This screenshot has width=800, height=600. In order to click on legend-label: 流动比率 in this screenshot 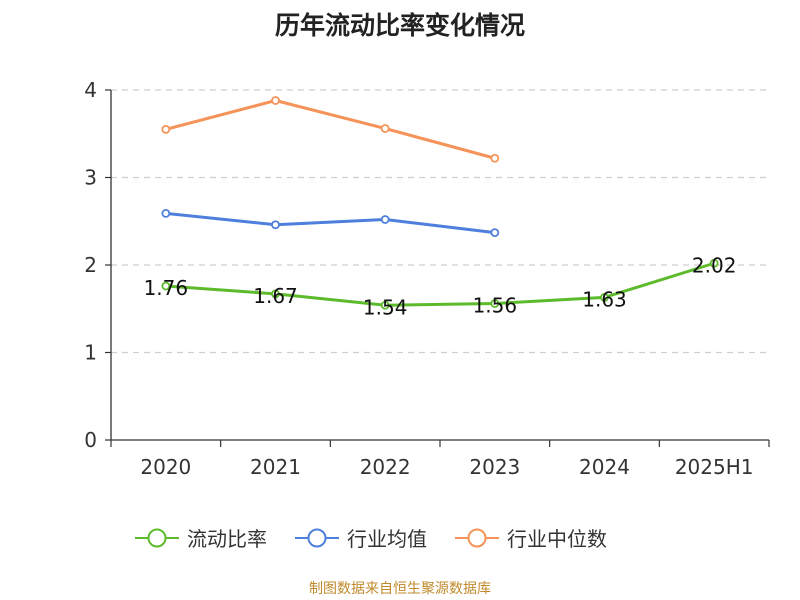, I will do `click(227, 539)`.